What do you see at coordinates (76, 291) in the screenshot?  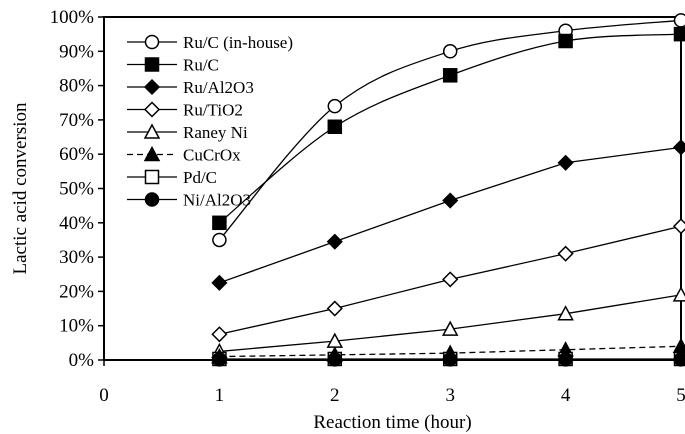 I see `y-tick-label: 20%` at bounding box center [76, 291].